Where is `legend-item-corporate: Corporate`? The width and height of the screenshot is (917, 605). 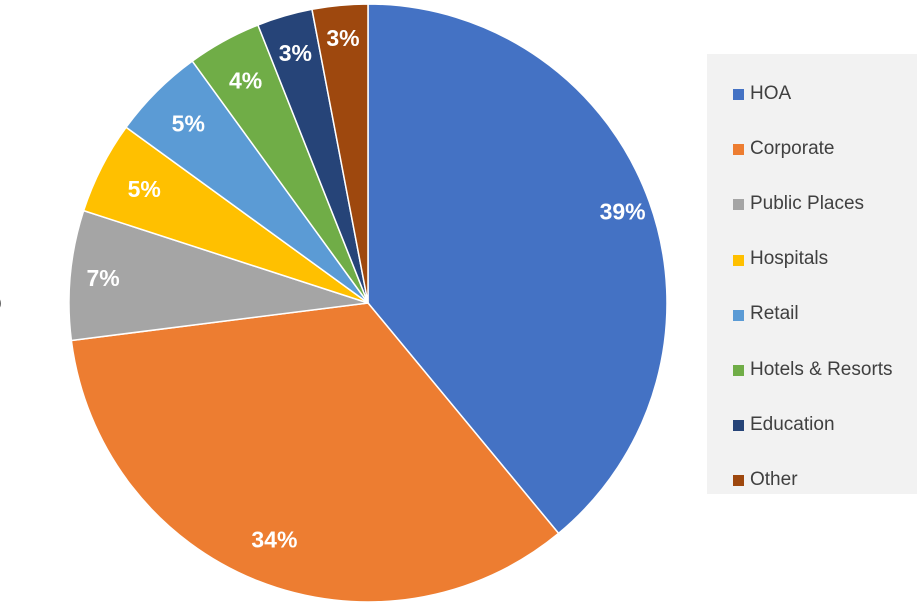
legend-item-corporate: Corporate is located at coordinates (825, 149).